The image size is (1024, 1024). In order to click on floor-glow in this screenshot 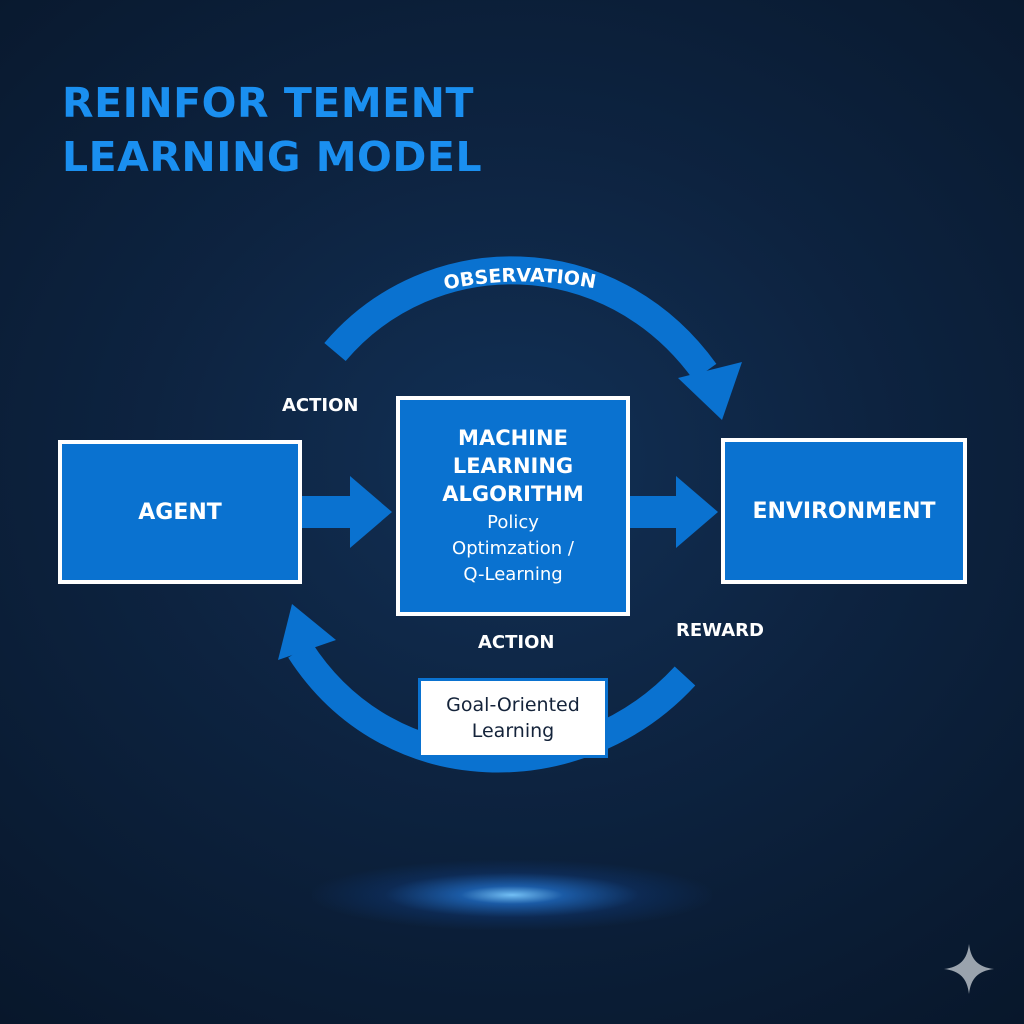, I will do `click(512, 895)`.